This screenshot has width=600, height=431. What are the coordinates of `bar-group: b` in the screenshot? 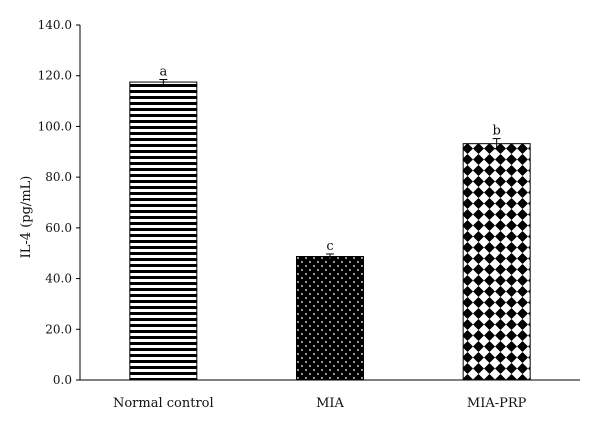 It's located at (496, 252).